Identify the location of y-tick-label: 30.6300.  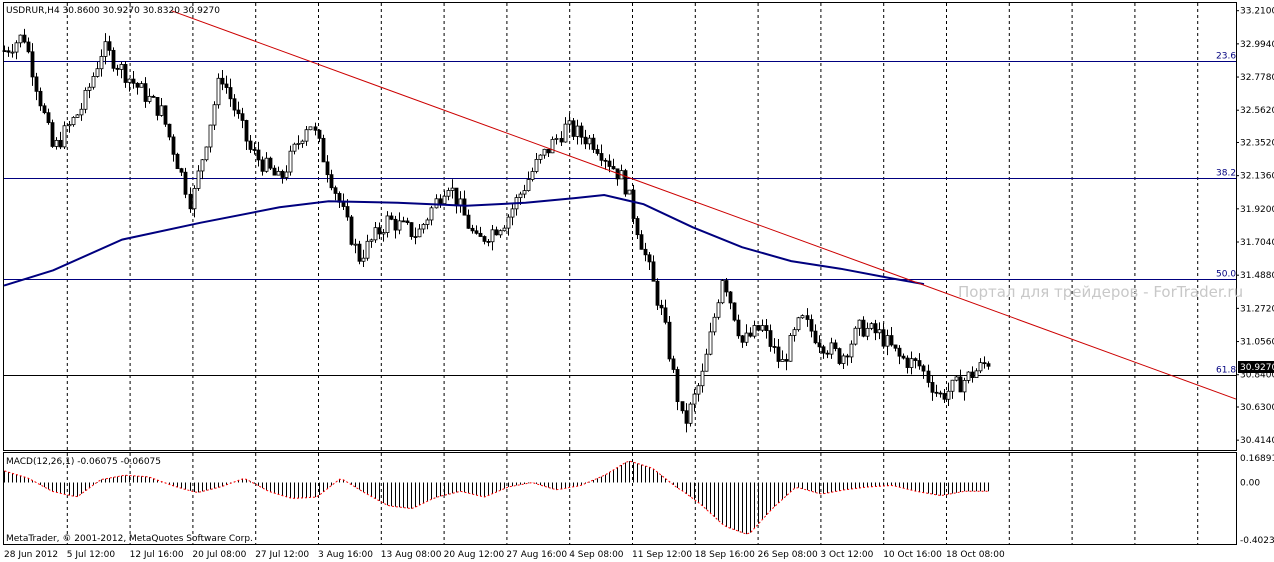
(1257, 408).